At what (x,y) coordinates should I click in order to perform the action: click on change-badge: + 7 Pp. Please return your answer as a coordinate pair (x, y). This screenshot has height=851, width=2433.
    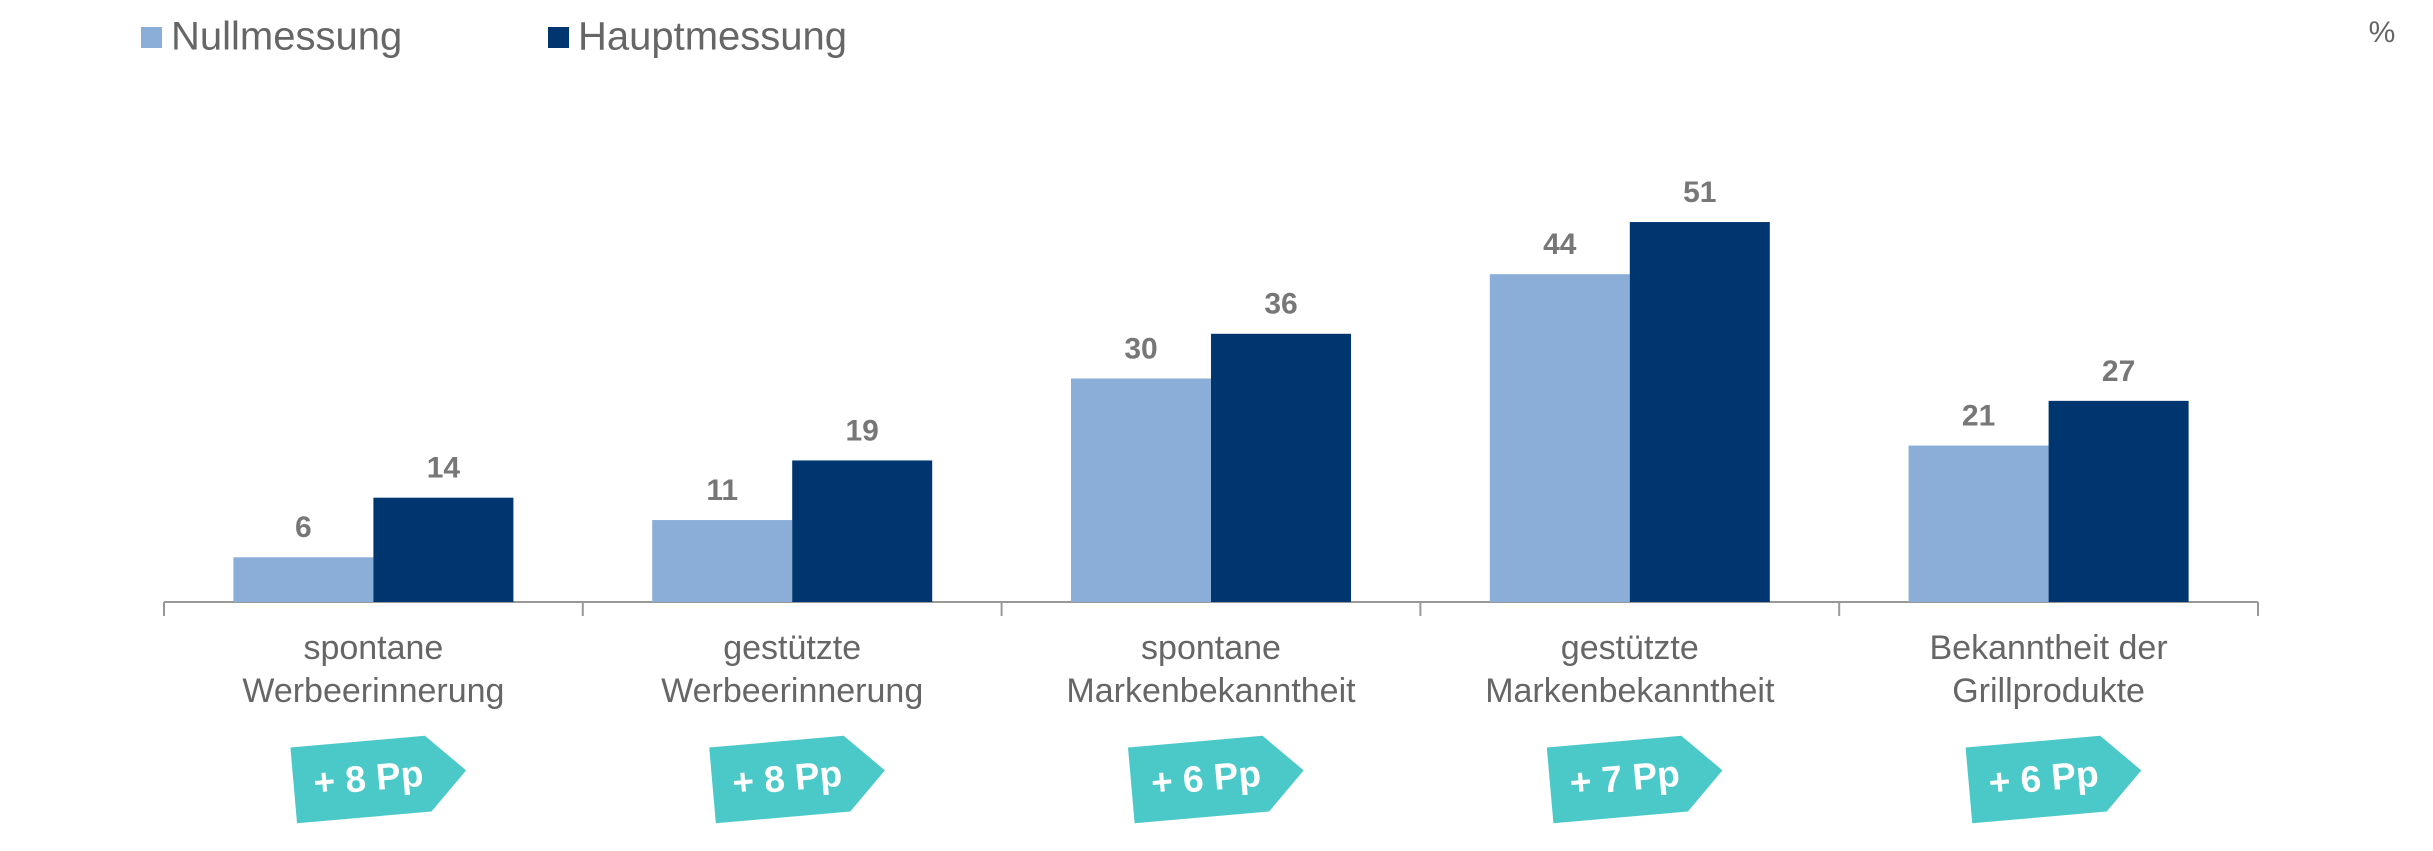
    Looking at the image, I should click on (1634, 779).